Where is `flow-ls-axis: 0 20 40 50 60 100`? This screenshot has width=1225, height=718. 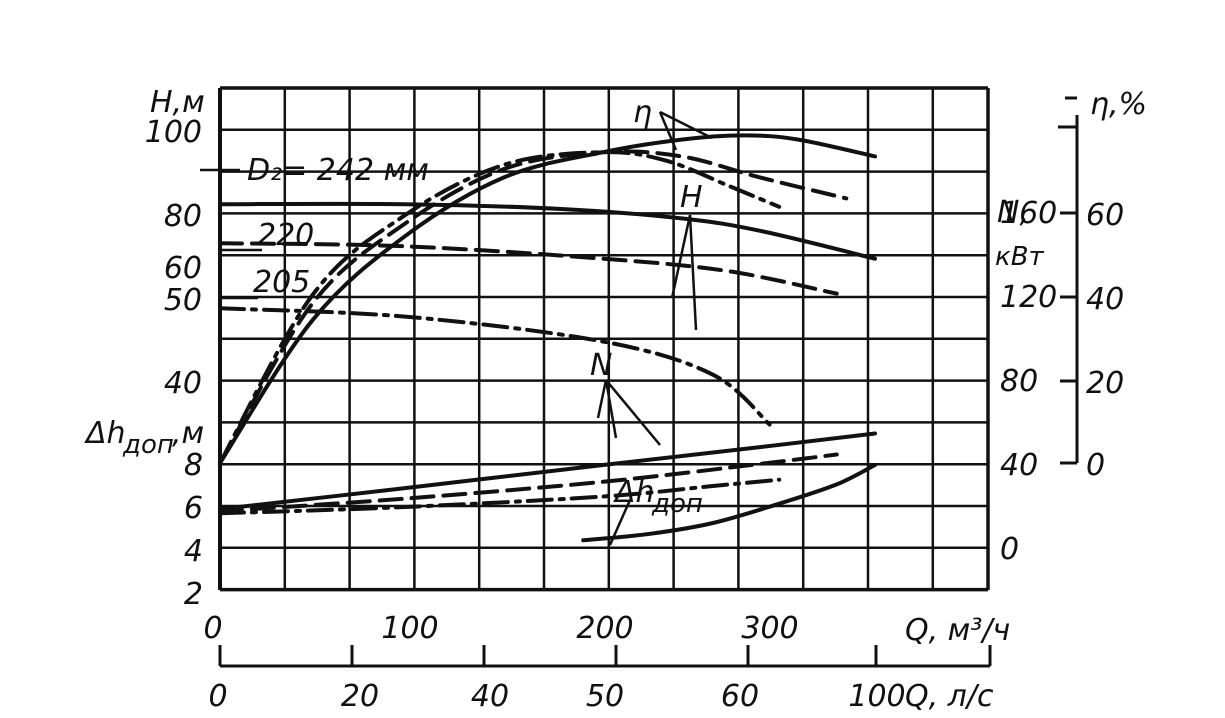
flow-ls-axis: 0 20 40 50 60 100 is located at coordinates (600, 679).